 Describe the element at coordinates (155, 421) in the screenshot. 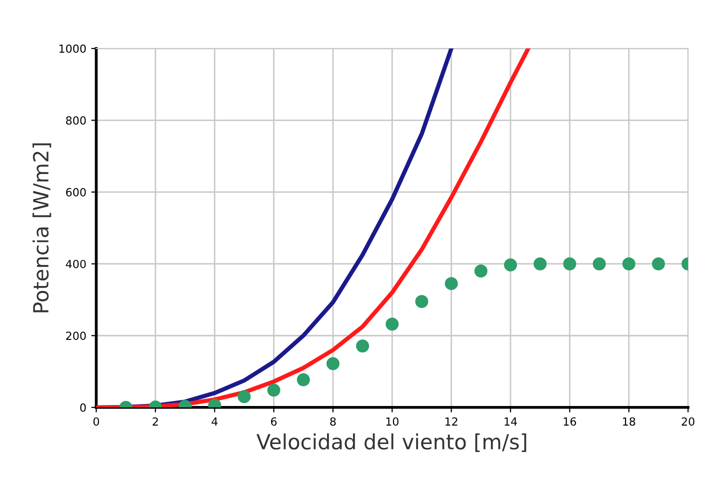

I see `x-tick-label: 2` at that location.